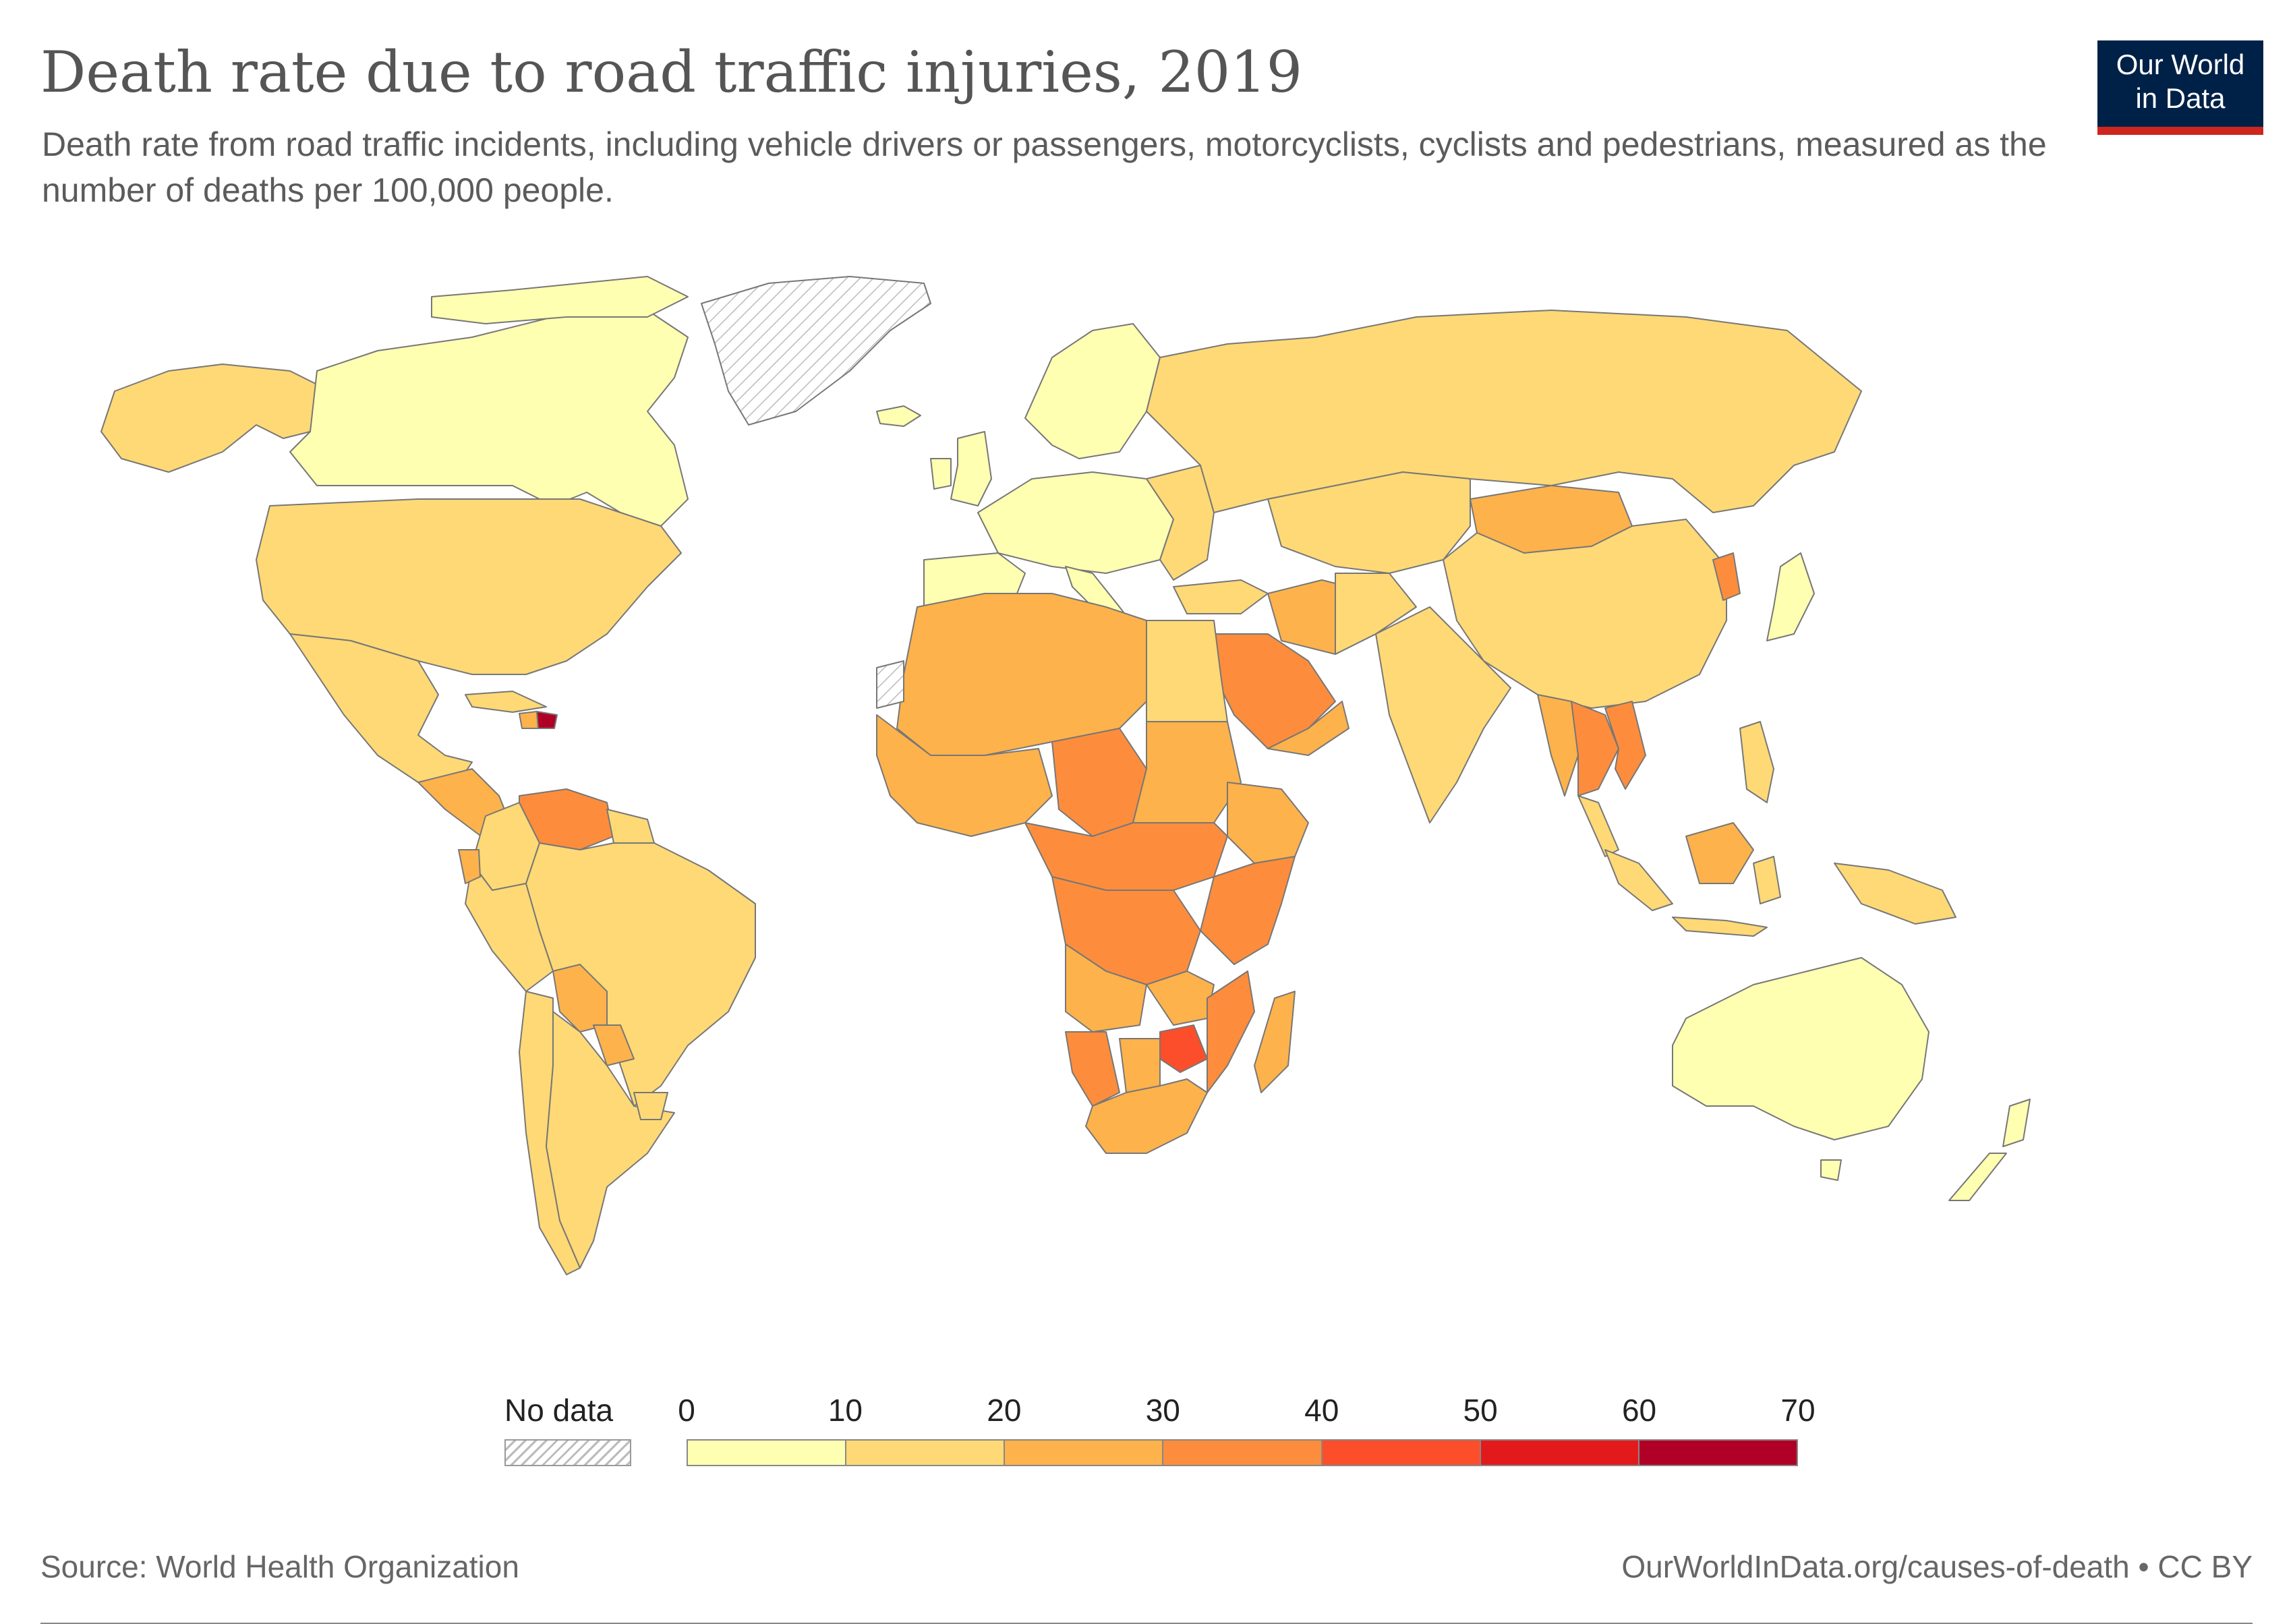 This screenshot has width=2293, height=1624. Describe the element at coordinates (1720, 927) in the screenshot. I see `region-java` at that location.